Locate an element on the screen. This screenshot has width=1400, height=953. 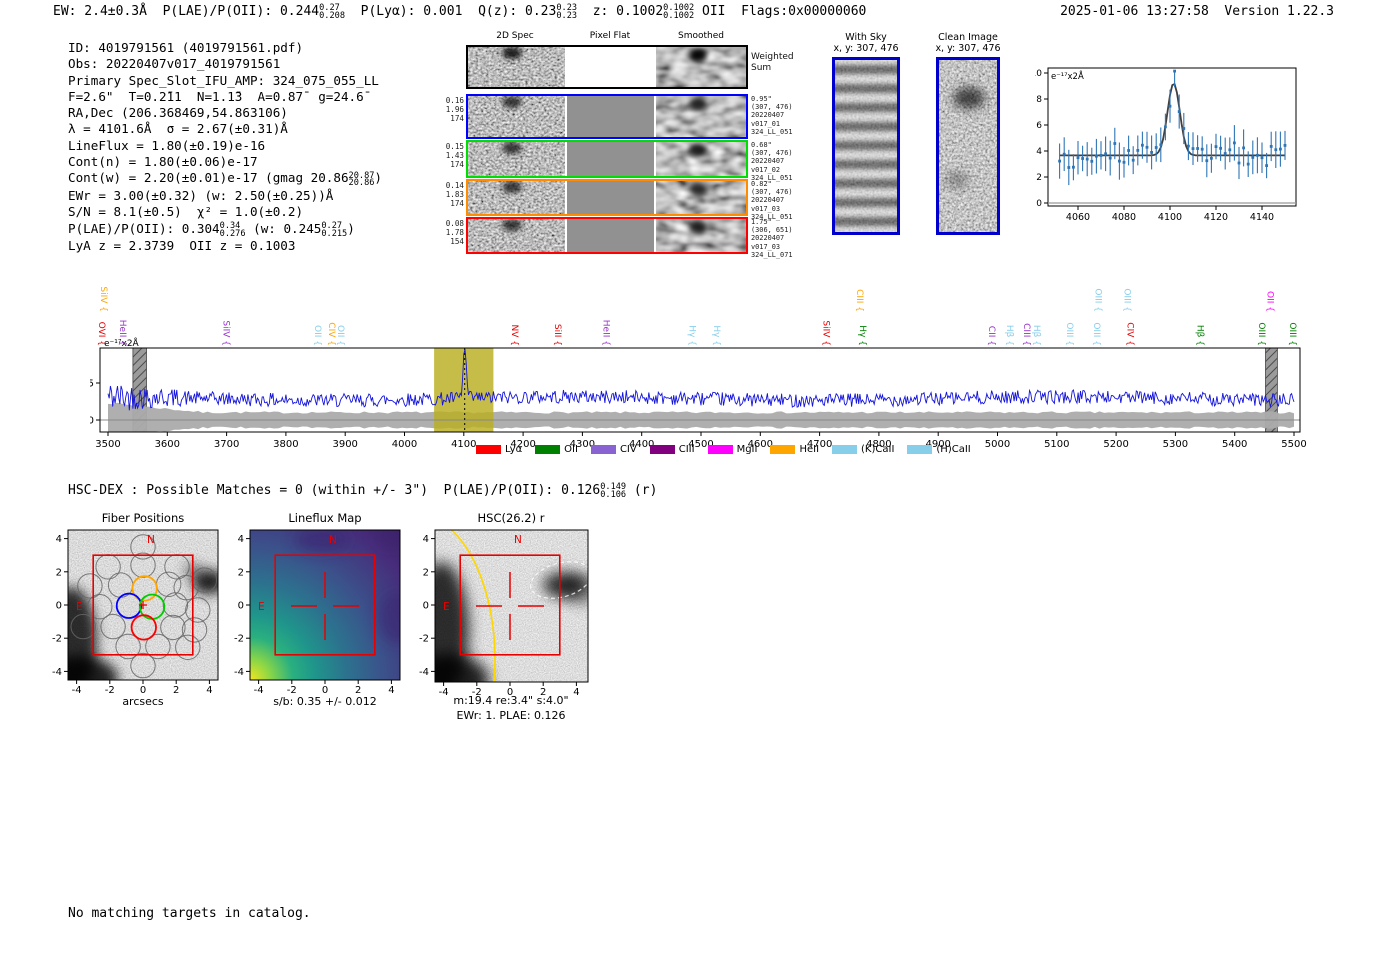
svg-text: 4700 is located at coordinates (819, 444).